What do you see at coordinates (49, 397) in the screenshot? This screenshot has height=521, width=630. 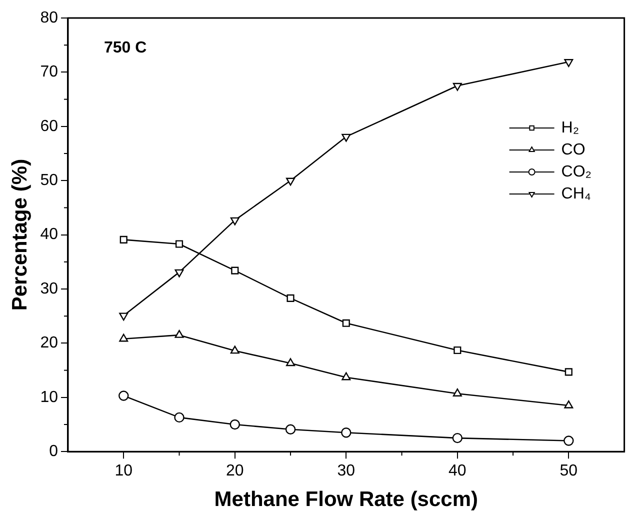 I see `y-tick-label: 10` at bounding box center [49, 397].